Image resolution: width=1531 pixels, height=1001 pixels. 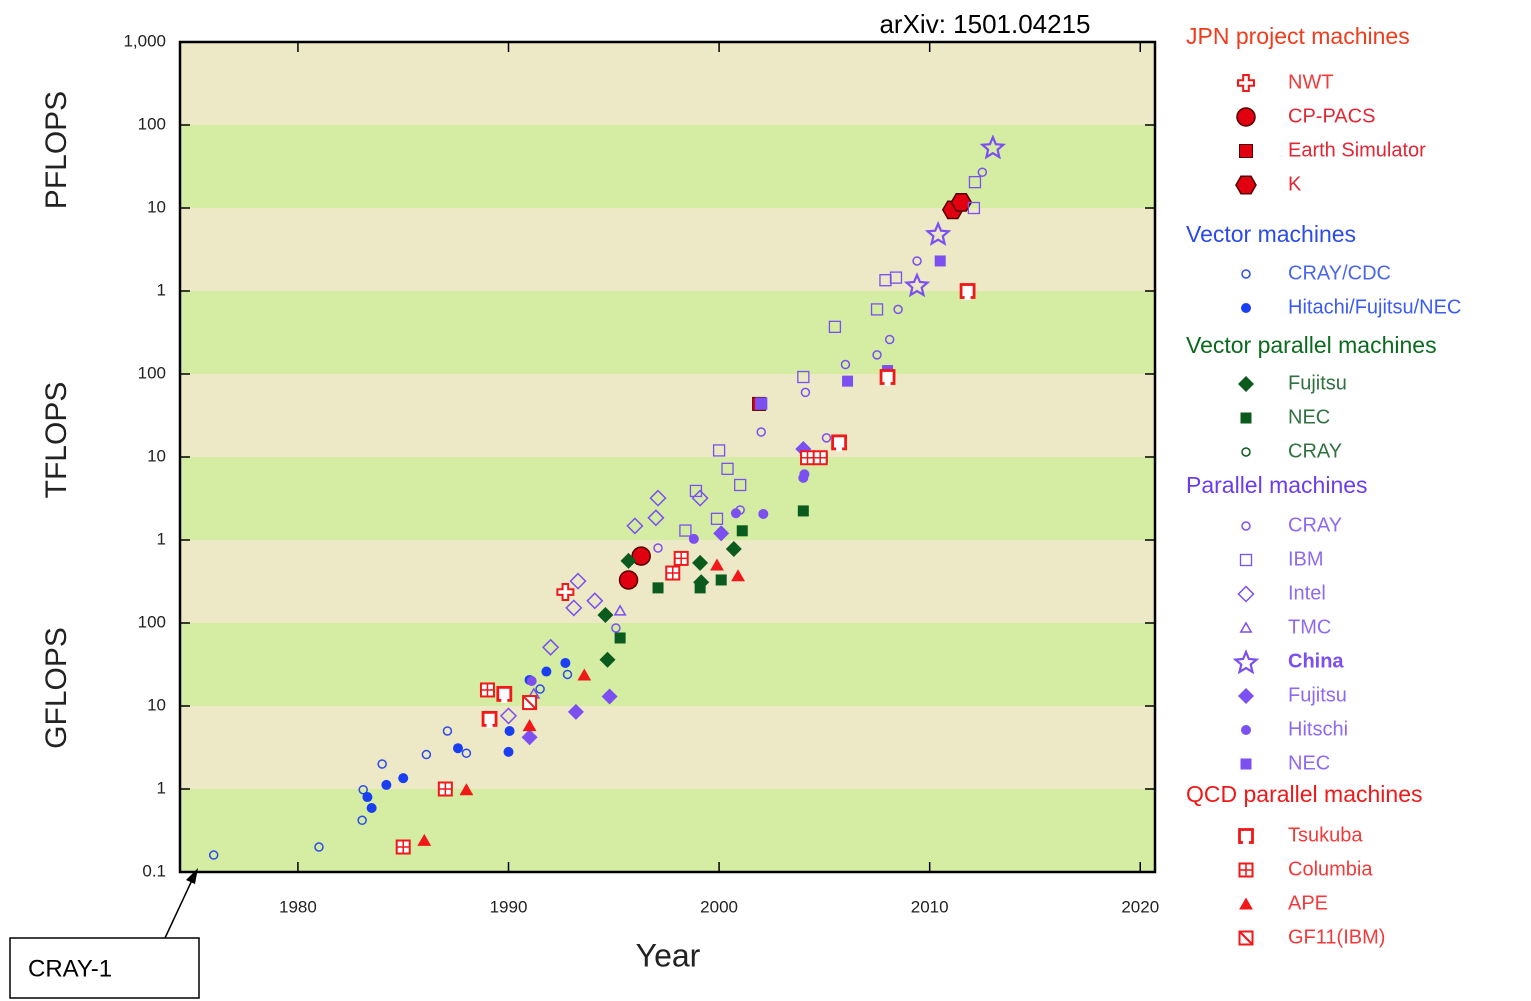 What do you see at coordinates (1374, 307) in the screenshot?
I see `legend-label: Hitachi/Fujitsu/NEC` at bounding box center [1374, 307].